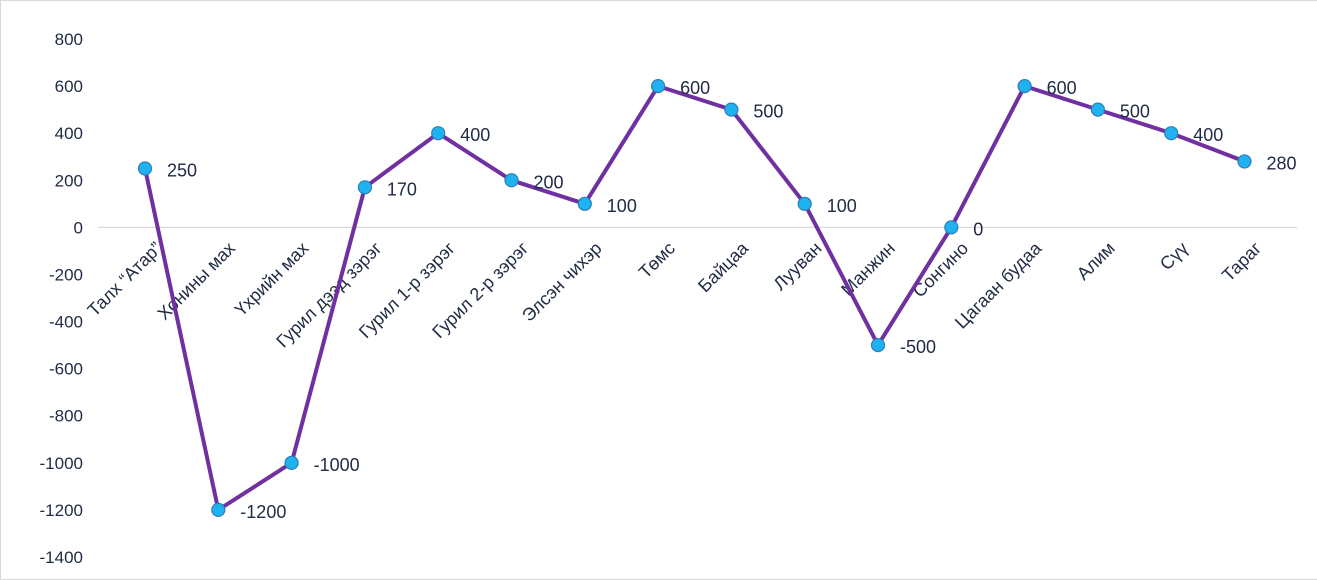 The height and width of the screenshot is (580, 1317). Describe the element at coordinates (66, 369) in the screenshot. I see `y-tick-label: -600` at that location.